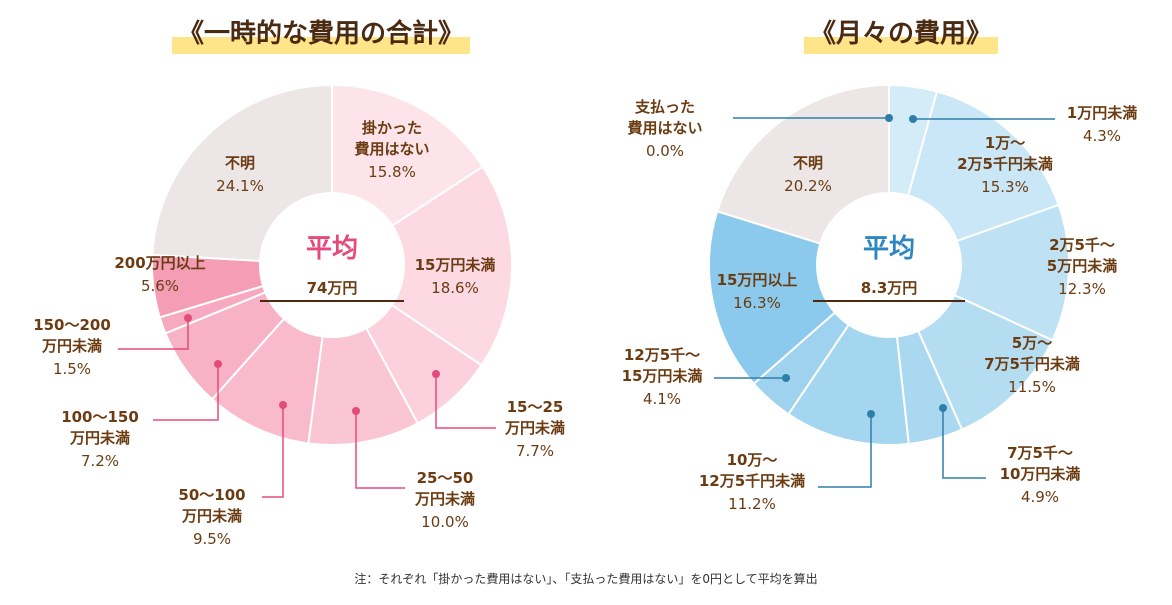 This screenshot has height=605, width=1172. Describe the element at coordinates (332, 288) in the screenshot. I see `average-value: 74万円` at that location.